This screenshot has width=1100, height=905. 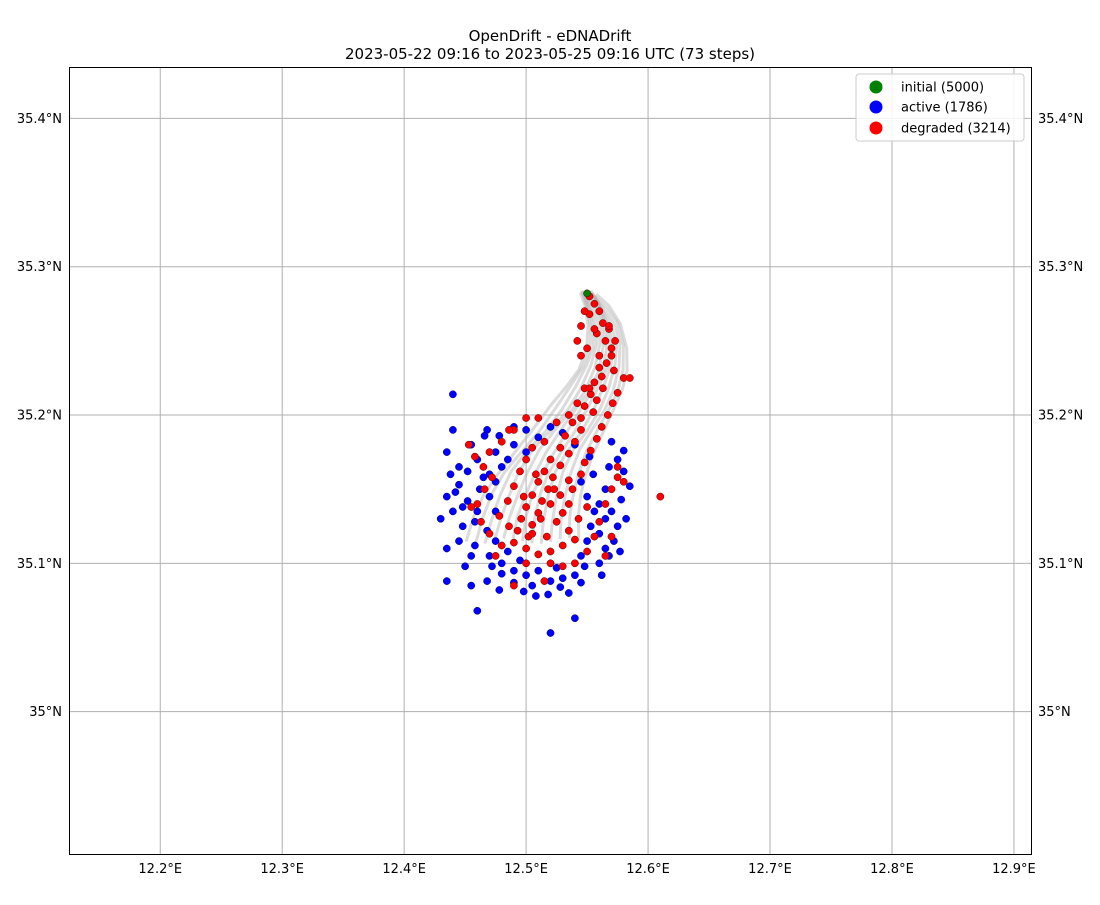 I want to click on legend-marker-degraded, so click(x=876, y=128).